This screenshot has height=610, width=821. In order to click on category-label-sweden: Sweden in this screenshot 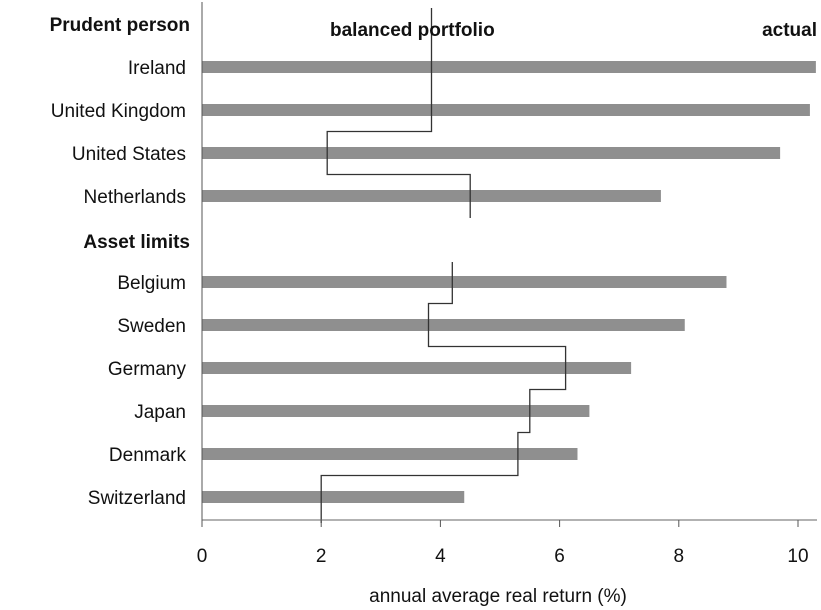, I will do `click(151, 326)`.